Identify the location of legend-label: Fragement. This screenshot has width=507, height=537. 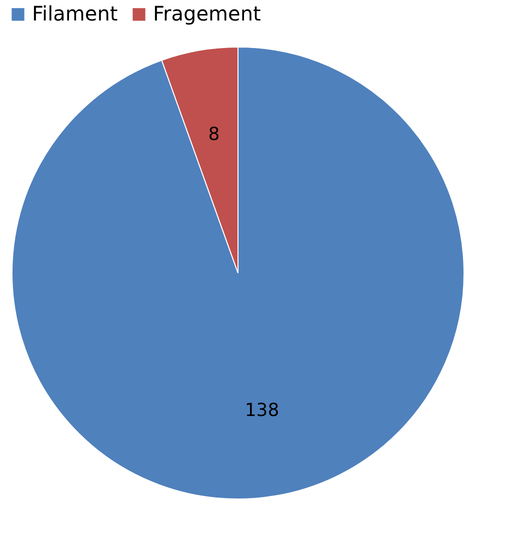
(207, 13).